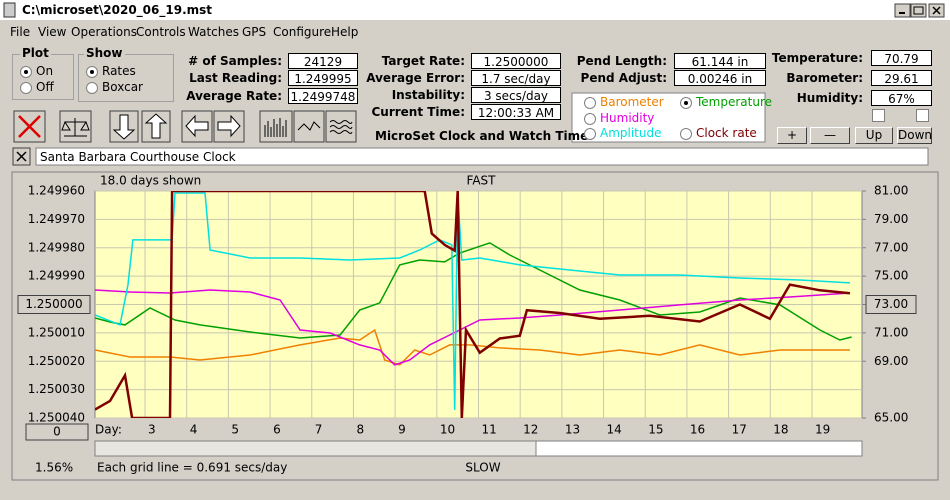 This screenshot has width=950, height=500. What do you see at coordinates (56, 191) in the screenshot?
I see `y-tick-label: 1.249960` at bounding box center [56, 191].